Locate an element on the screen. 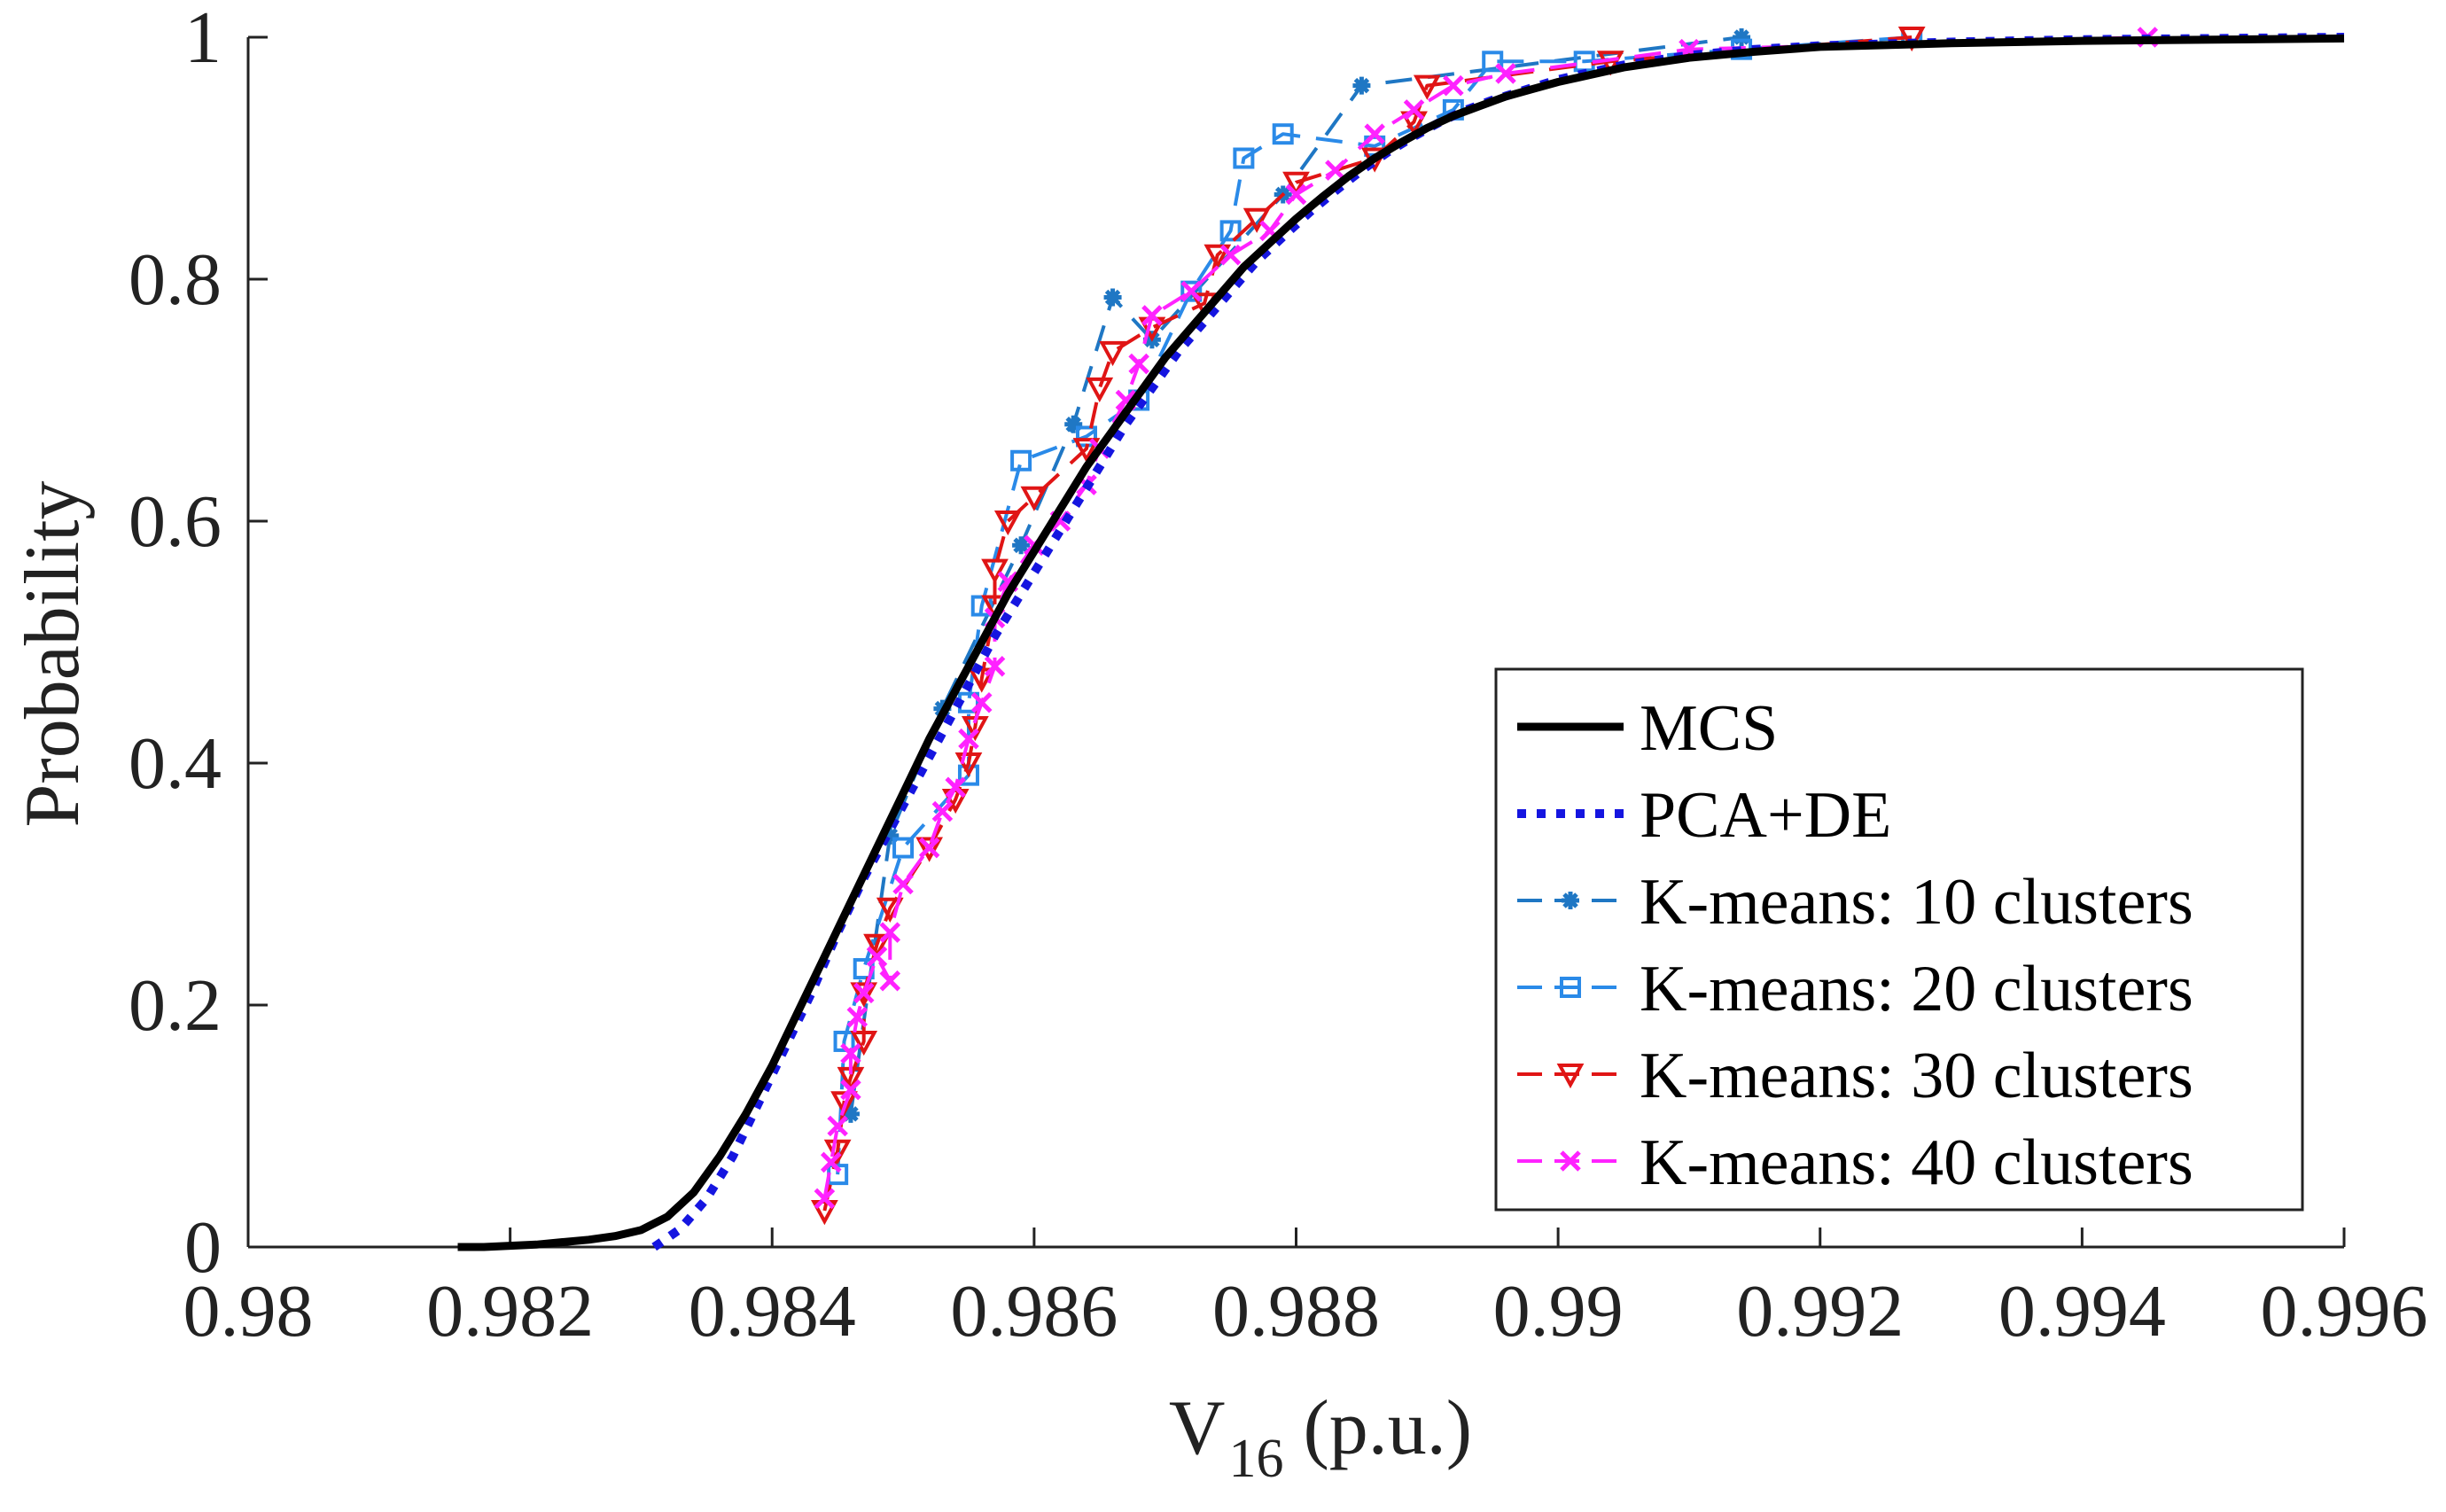 This screenshot has height=1512, width=2446. legend-label-k-means-10-clusters: K-means: 10 clusters is located at coordinates (1916, 903).